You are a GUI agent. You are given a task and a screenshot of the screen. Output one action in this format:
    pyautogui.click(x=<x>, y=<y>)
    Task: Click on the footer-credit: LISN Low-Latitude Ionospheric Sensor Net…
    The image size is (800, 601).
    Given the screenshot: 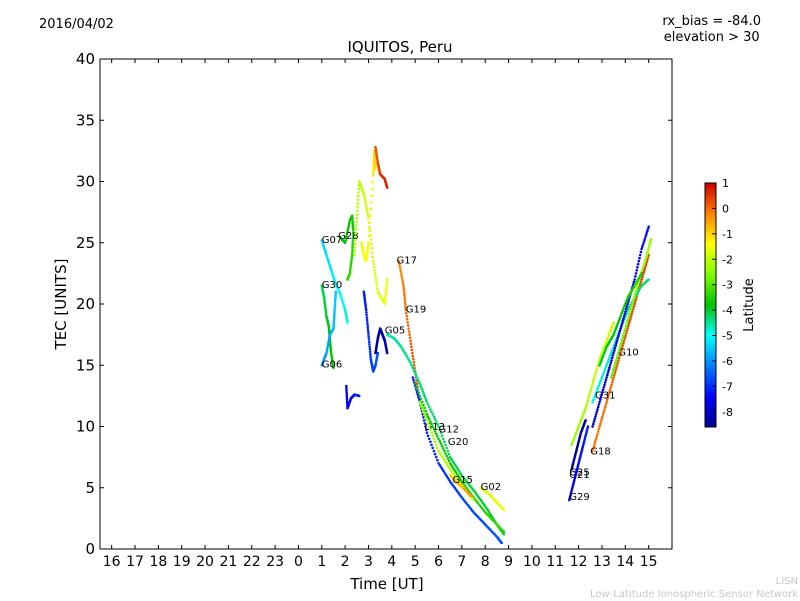 What is the action you would take?
    pyautogui.click(x=694, y=588)
    